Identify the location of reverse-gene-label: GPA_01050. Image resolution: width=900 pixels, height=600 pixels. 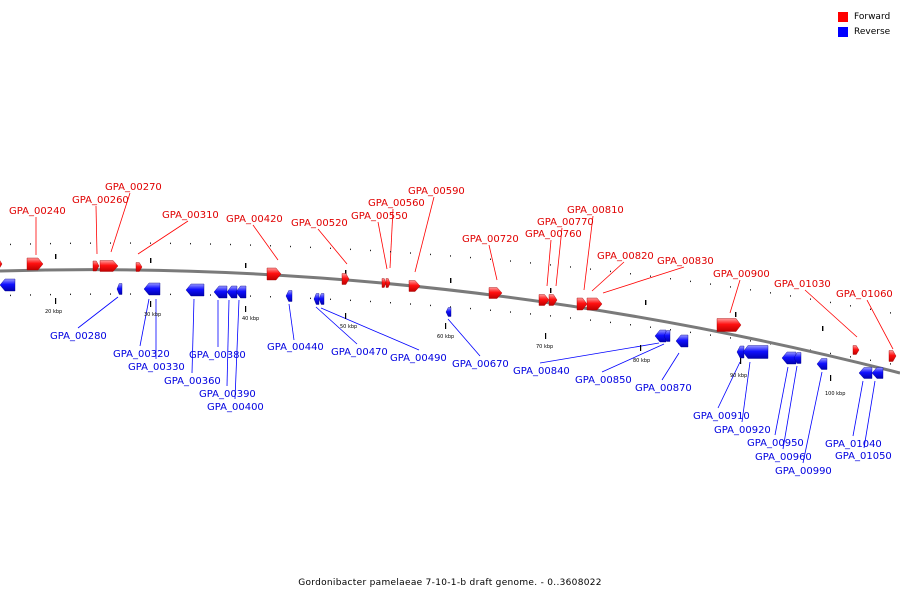
(863, 456).